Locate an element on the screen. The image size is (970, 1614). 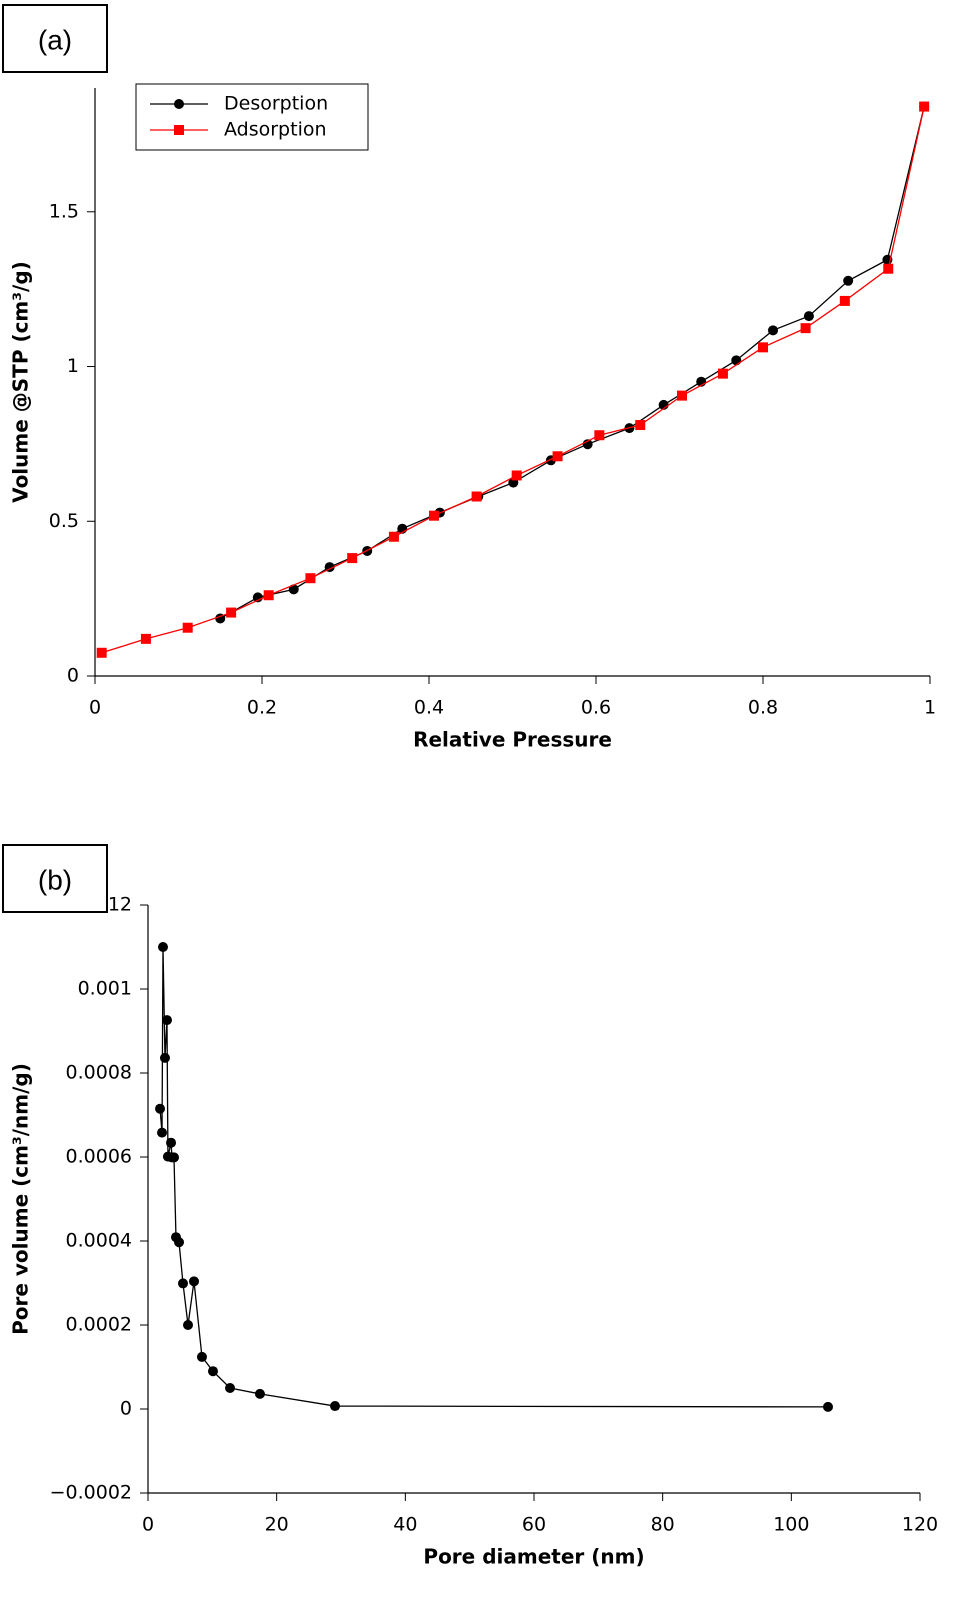
x-tick-label: 0.6 is located at coordinates (596, 708).